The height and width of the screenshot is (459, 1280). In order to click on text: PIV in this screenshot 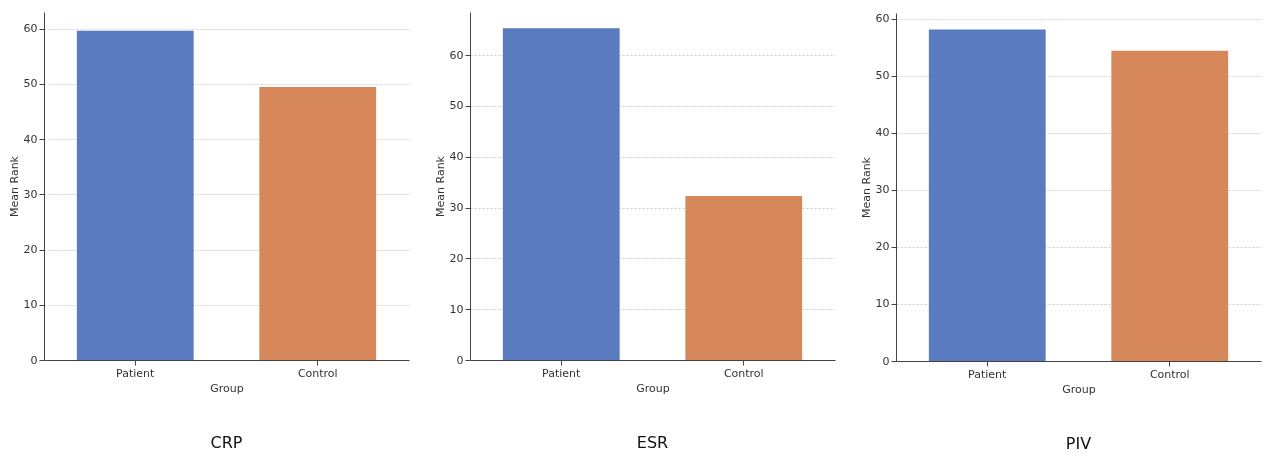, I will do `click(1078, 443)`.